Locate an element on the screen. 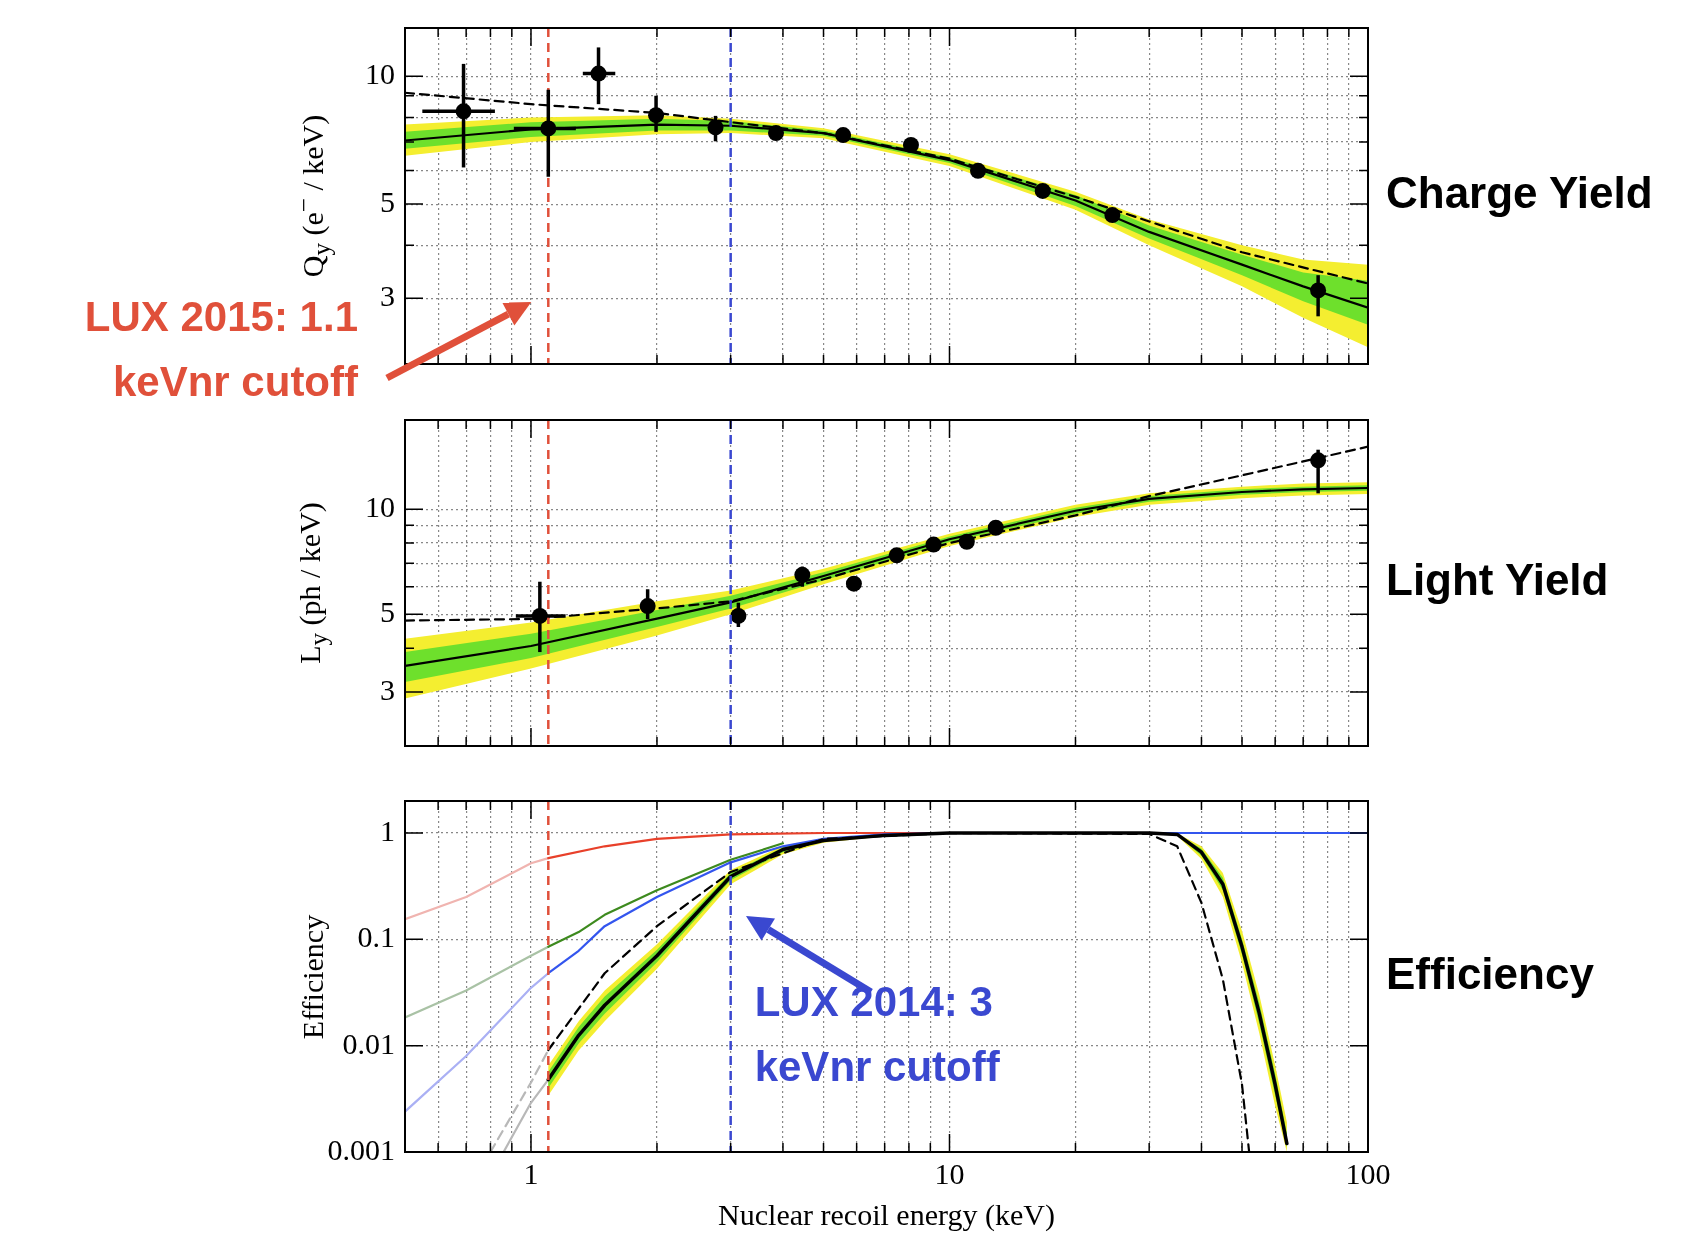 The image size is (1708, 1239). text: Efficiency is located at coordinates (1490, 973).